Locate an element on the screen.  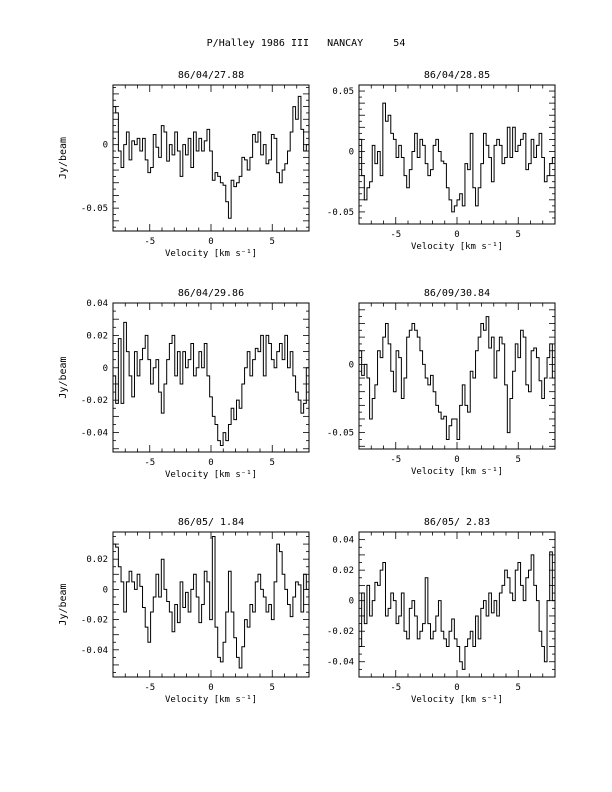
panel-title: 86/05/ 2.83 is located at coordinates (457, 522).